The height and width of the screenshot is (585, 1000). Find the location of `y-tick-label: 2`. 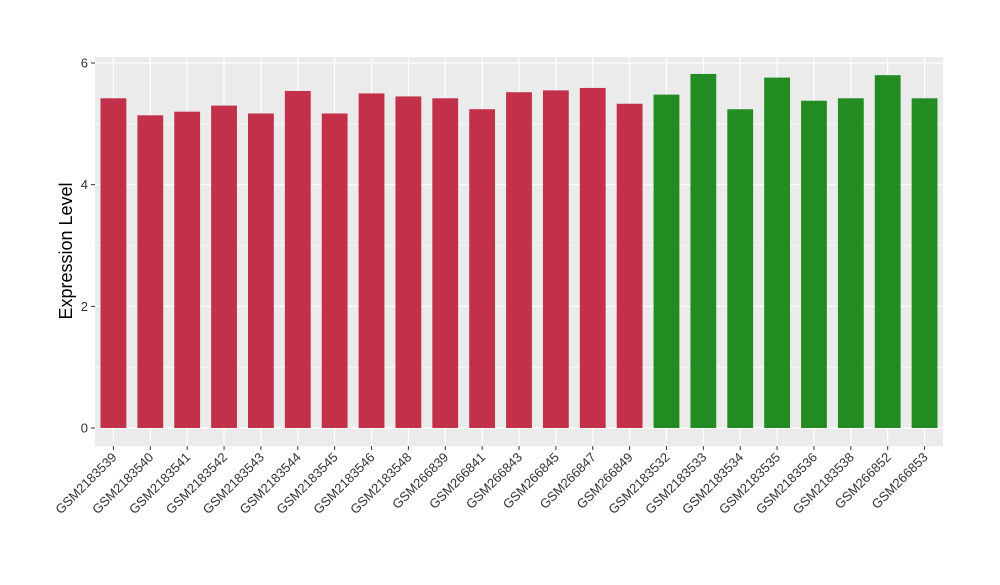

y-tick-label: 2 is located at coordinates (84, 306).